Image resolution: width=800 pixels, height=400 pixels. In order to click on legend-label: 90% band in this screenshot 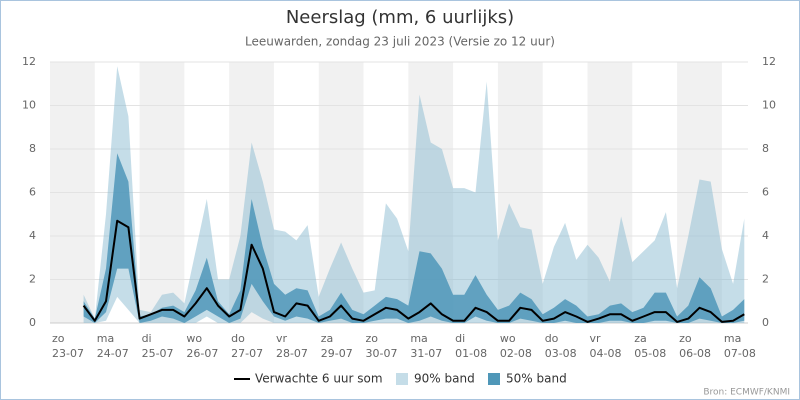, I will do `click(444, 379)`.